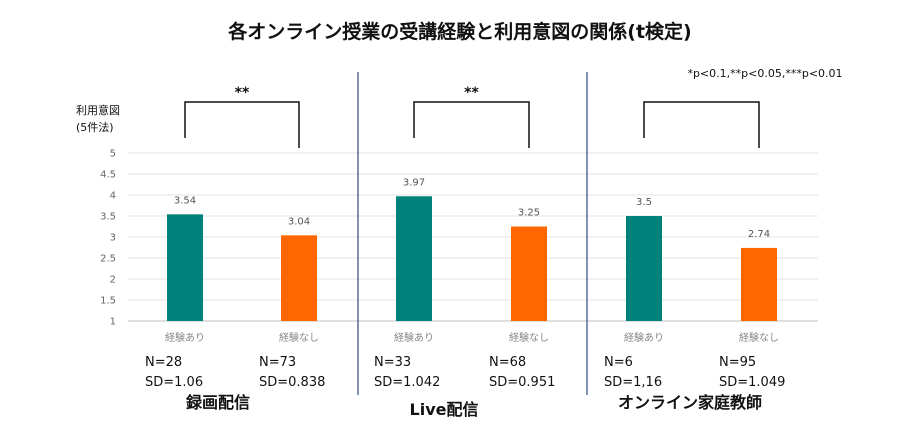 This screenshot has width=920, height=426. What do you see at coordinates (759, 234) in the screenshot?
I see `data-label: 2.74` at bounding box center [759, 234].